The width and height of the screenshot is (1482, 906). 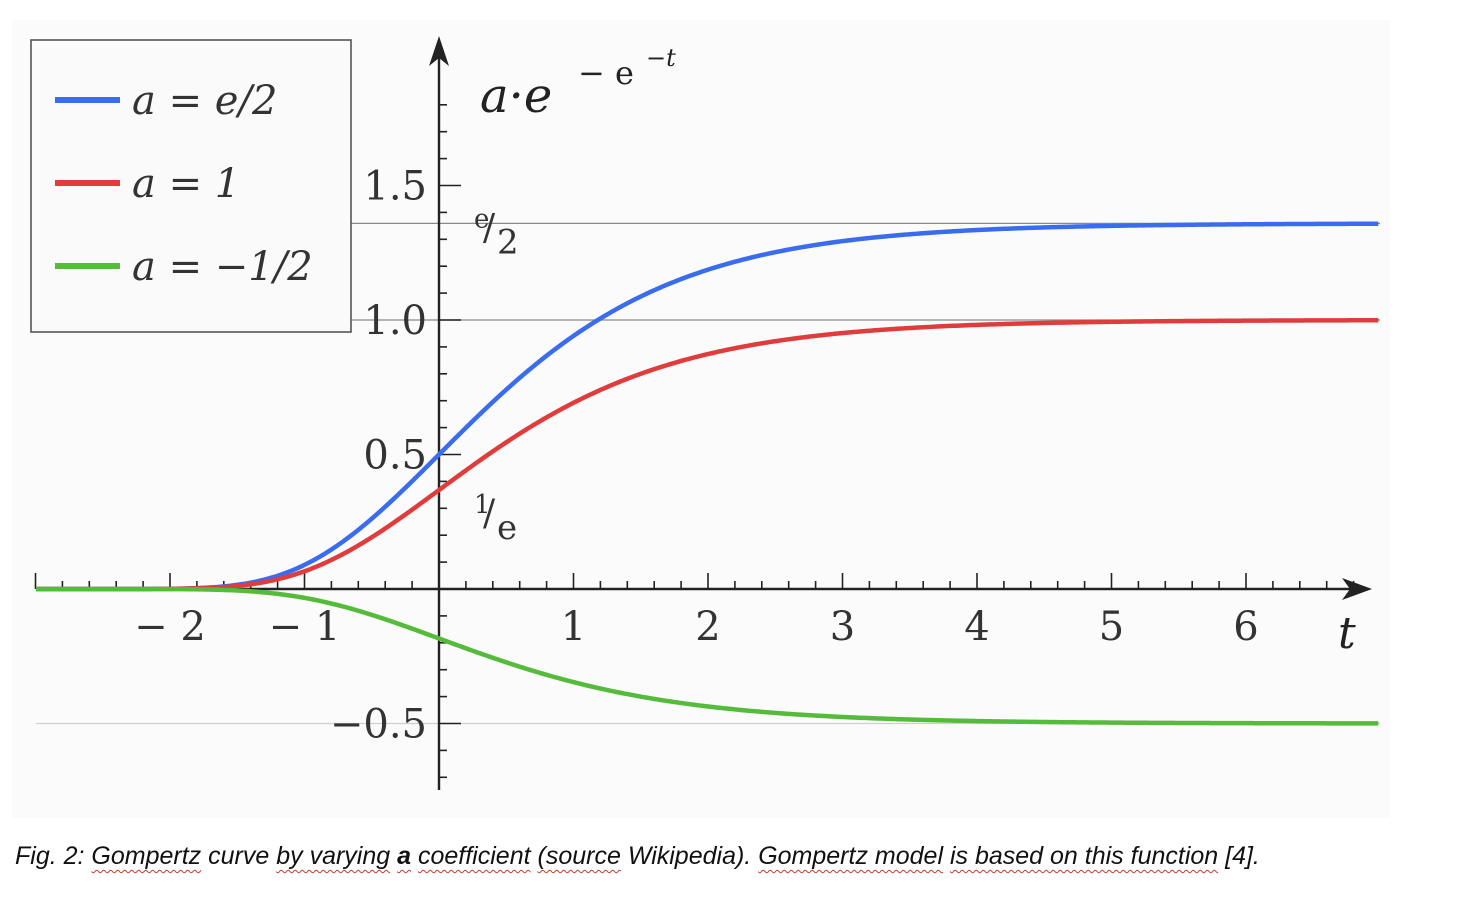 What do you see at coordinates (404, 856) in the screenshot?
I see `caption-coefficient: a` at bounding box center [404, 856].